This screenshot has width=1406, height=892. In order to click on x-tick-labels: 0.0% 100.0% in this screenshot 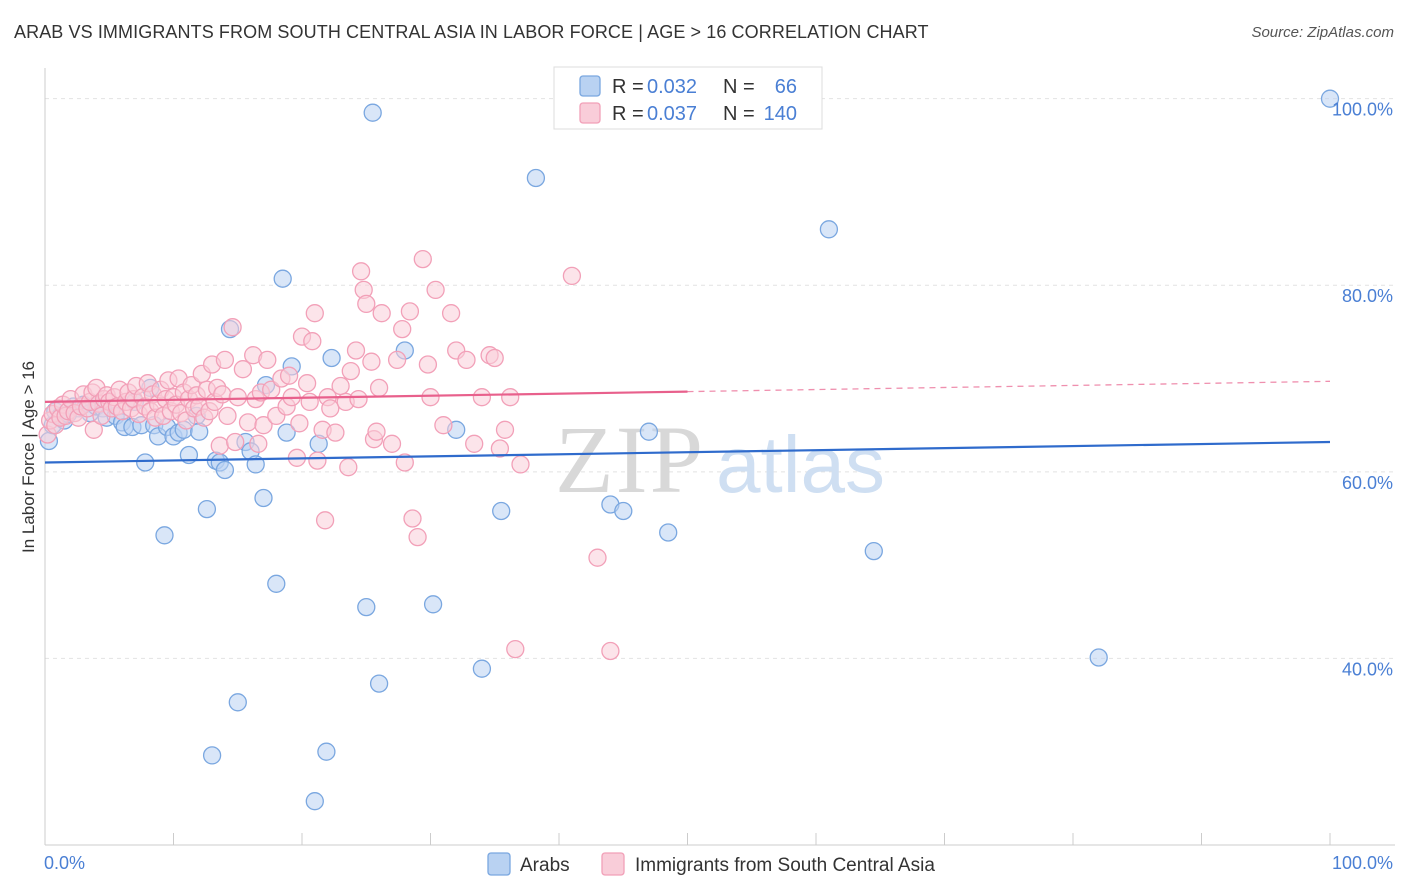, I will do `click(718, 863)`.